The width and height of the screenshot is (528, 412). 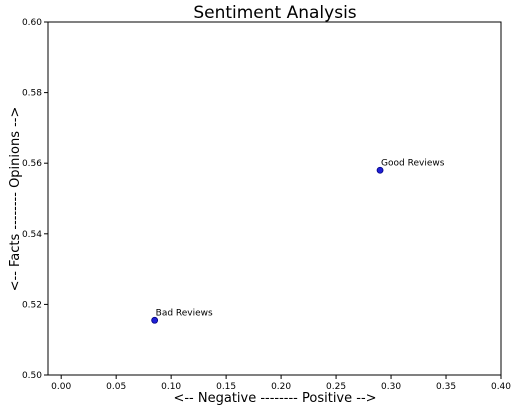 What do you see at coordinates (32, 235) in the screenshot?
I see `y-tick-label: 0.54` at bounding box center [32, 235].